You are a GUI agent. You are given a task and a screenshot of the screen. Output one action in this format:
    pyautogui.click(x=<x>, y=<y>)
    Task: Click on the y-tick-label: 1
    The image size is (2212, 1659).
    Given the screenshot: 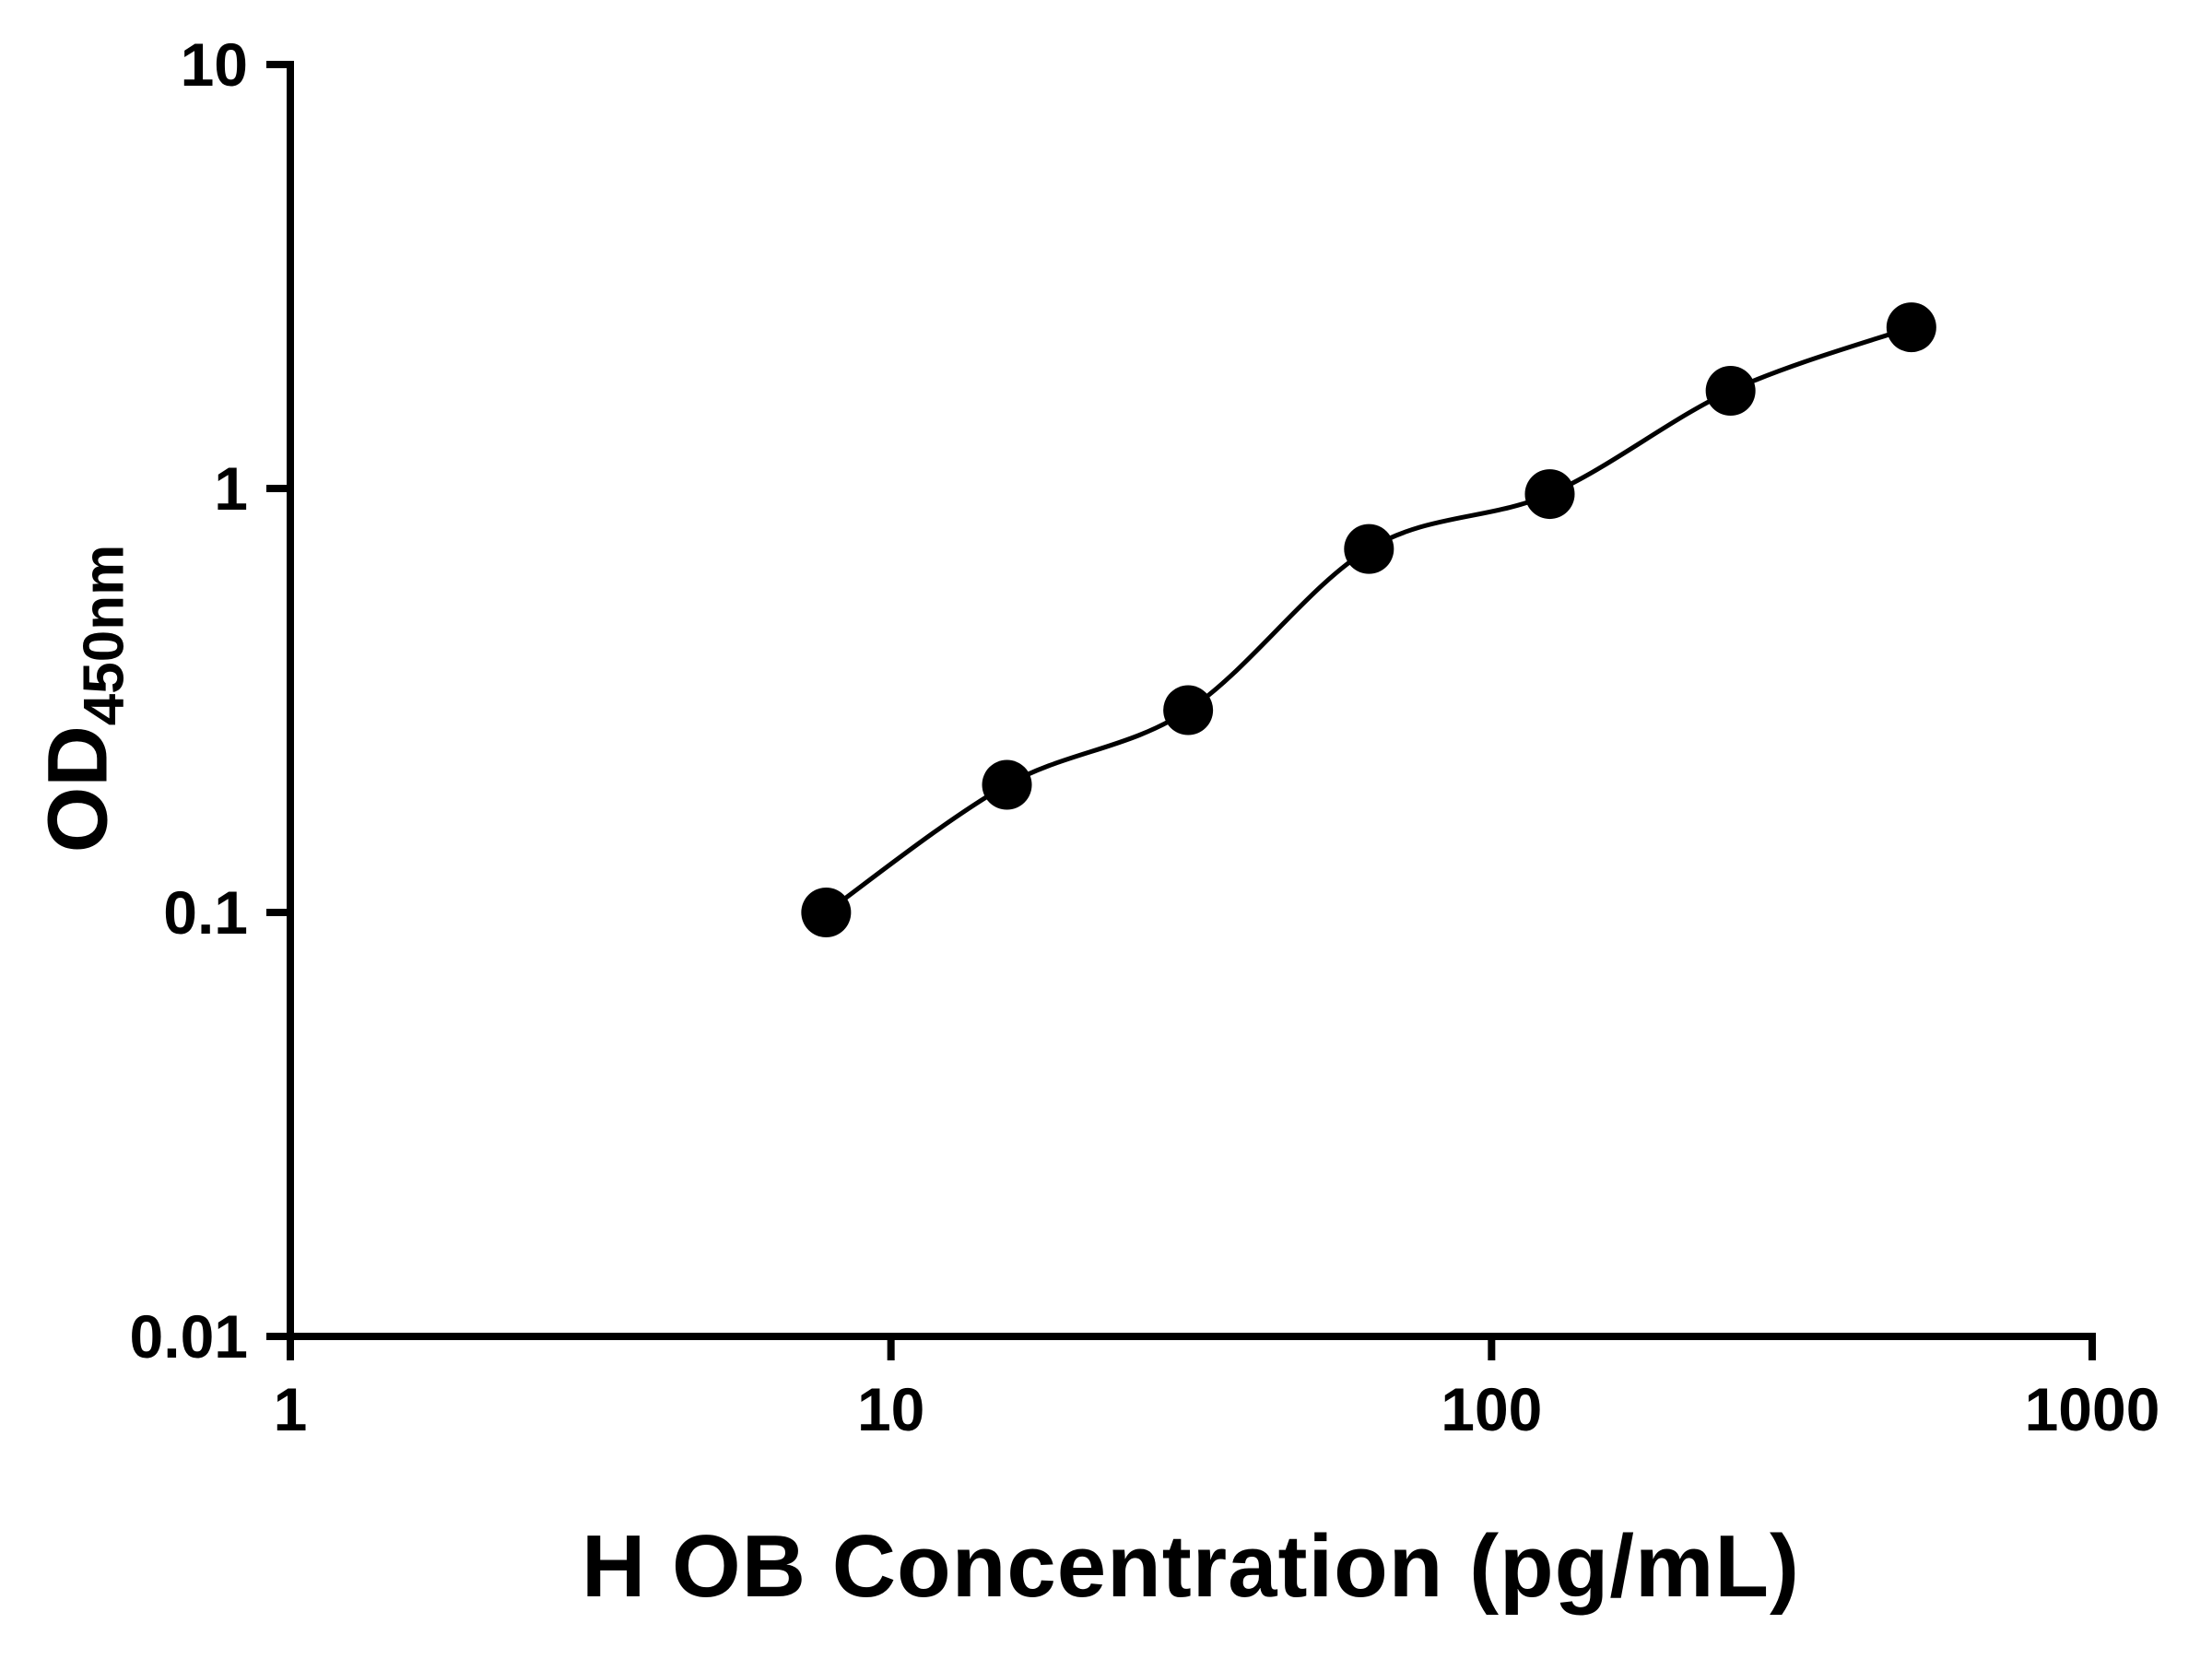 What is the action you would take?
    pyautogui.click(x=231, y=488)
    